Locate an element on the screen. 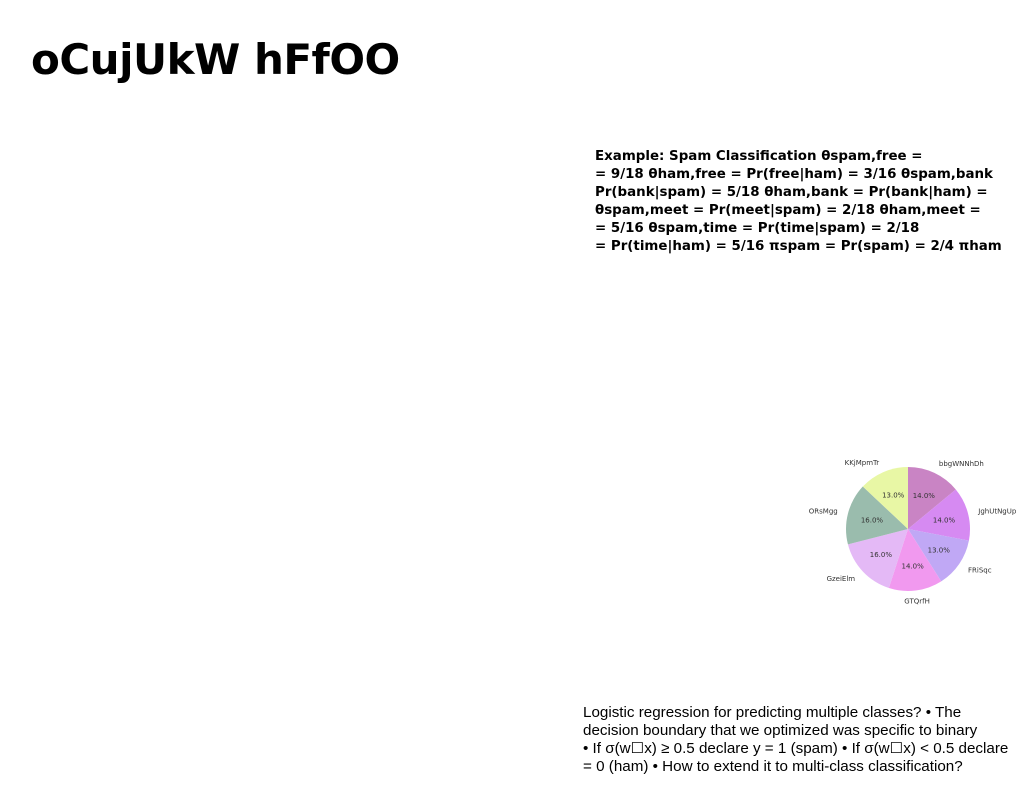  pie-slice-category-label: JghUtNgUp is located at coordinates (997, 511).